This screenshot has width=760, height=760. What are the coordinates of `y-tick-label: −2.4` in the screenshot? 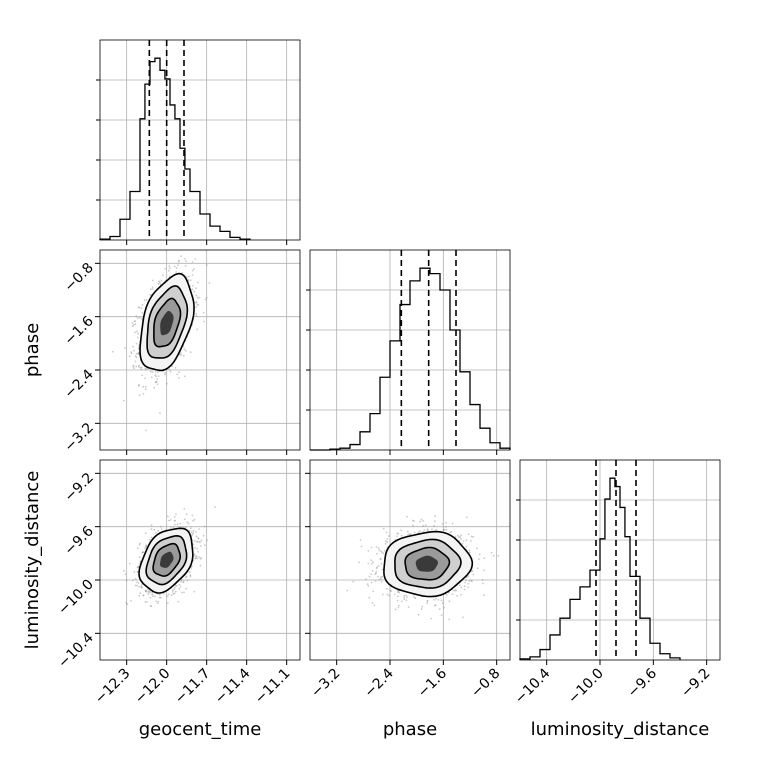 It's located at (78, 383).